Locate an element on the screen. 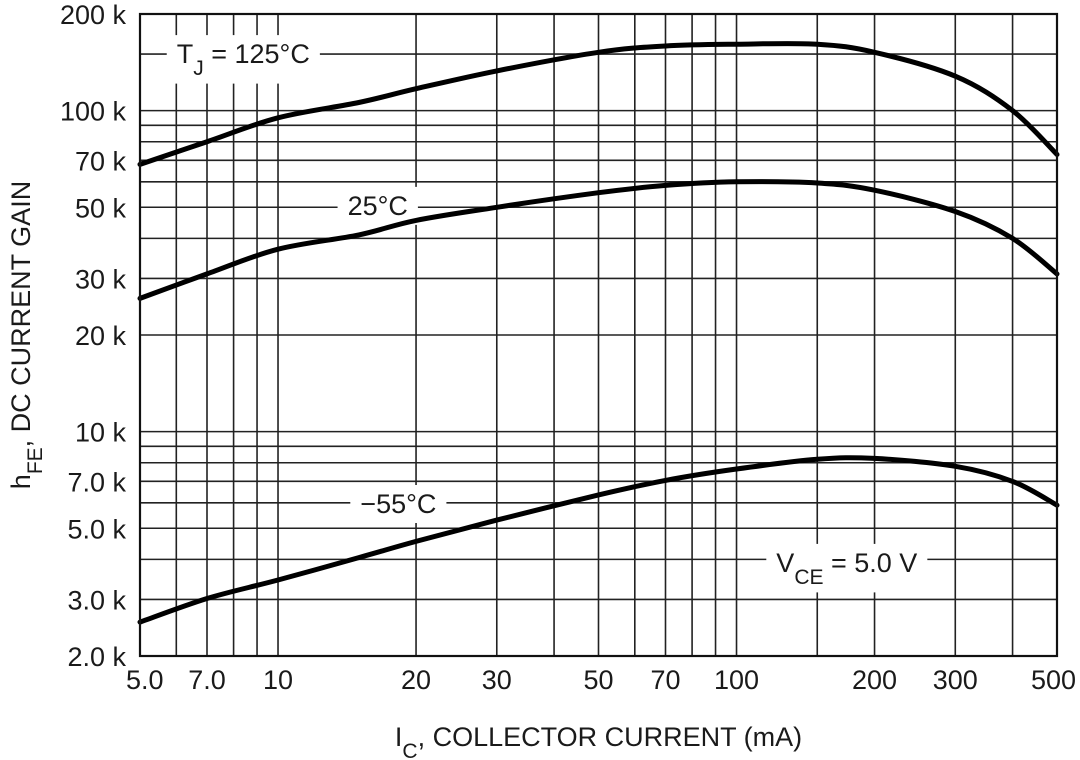  x-tick-label: 500 is located at coordinates (1053, 680).